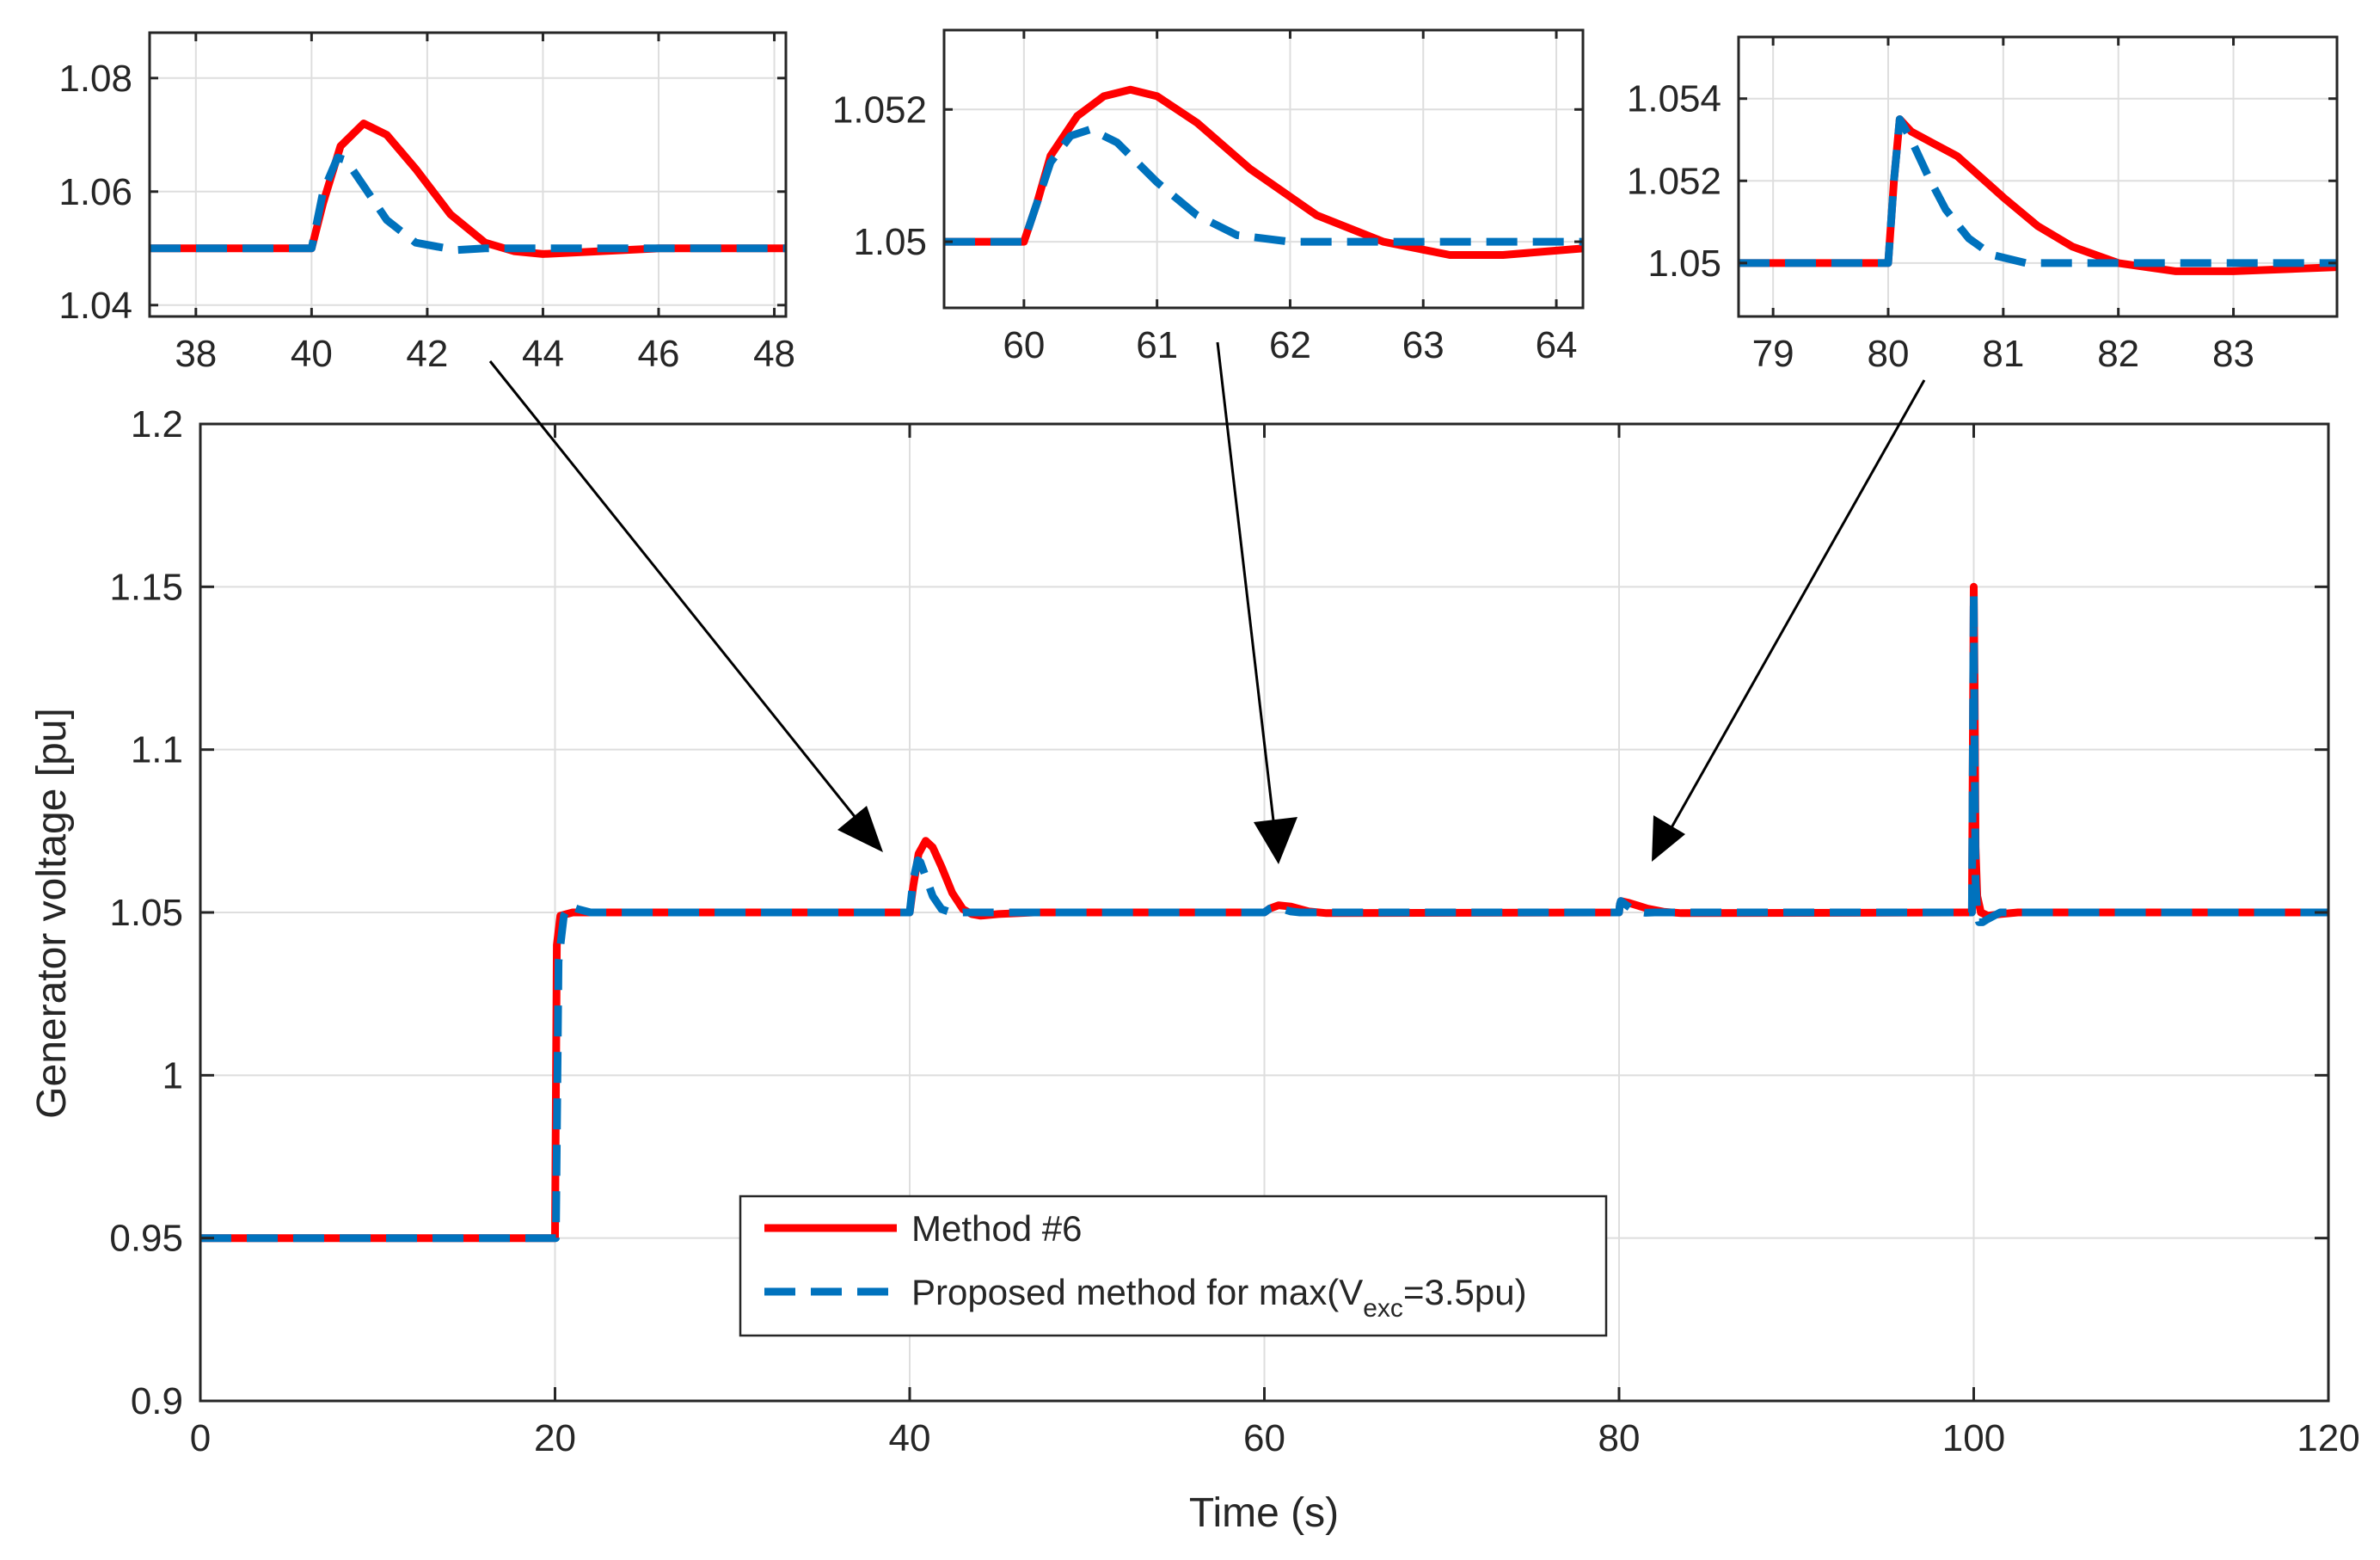  Describe the element at coordinates (146, 913) in the screenshot. I see `main-y-tick-label: 1.05` at that location.